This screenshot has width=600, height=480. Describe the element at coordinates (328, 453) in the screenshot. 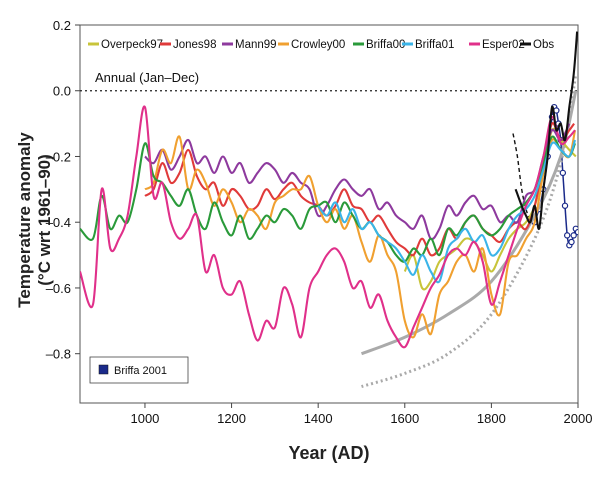

I see `x-axis-title: Year (AD)` at that location.